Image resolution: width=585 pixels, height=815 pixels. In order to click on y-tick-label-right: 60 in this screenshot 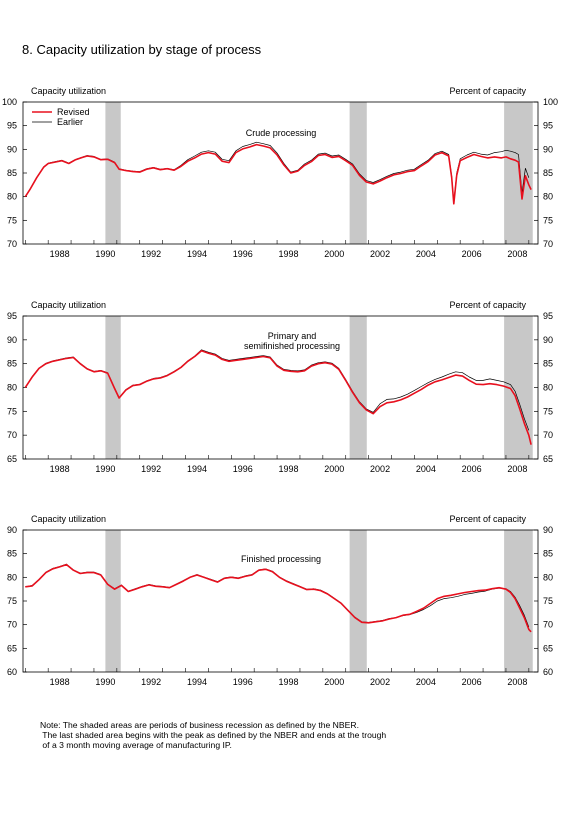, I will do `click(548, 672)`.